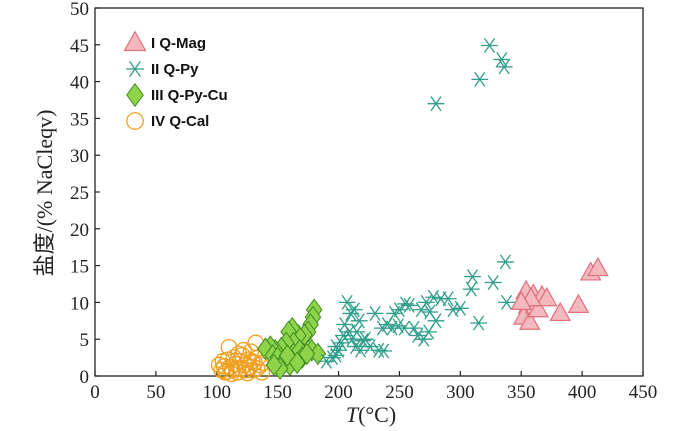  Describe the element at coordinates (95, 392) in the screenshot. I see `x-tick-label: 0` at that location.